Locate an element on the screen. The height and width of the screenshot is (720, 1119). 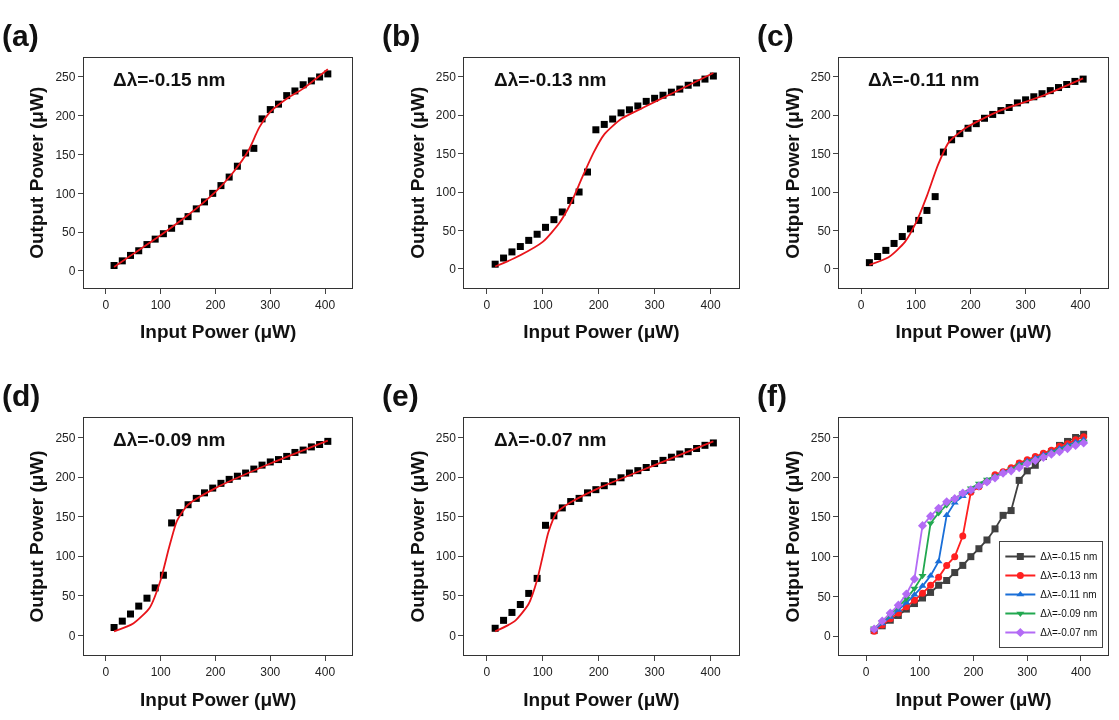
chart-title: (c) is located at coordinates (775, 35).